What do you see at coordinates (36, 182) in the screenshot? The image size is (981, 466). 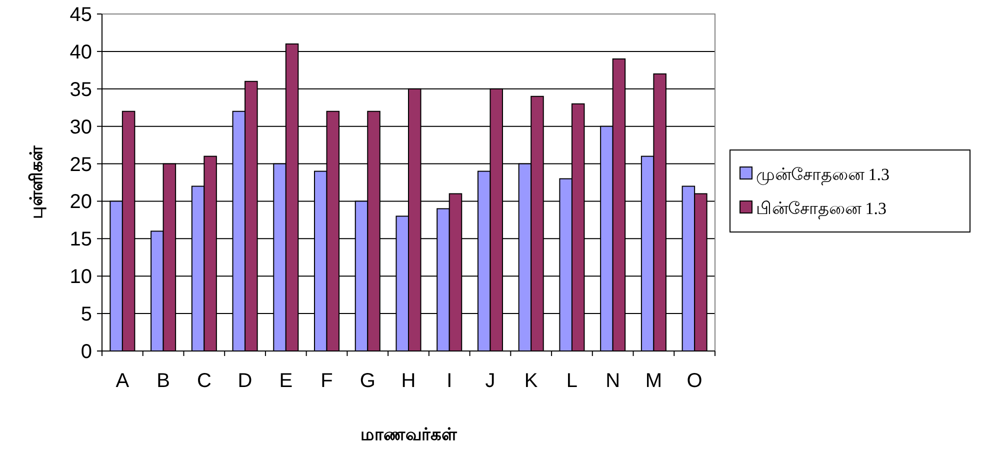 I see `y-axis-title: புள்ளிகள்` at bounding box center [36, 182].